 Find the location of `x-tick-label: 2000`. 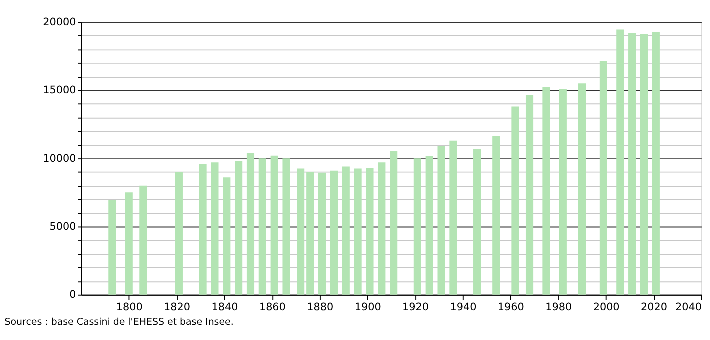

x-tick-label: 2000 is located at coordinates (606, 308).